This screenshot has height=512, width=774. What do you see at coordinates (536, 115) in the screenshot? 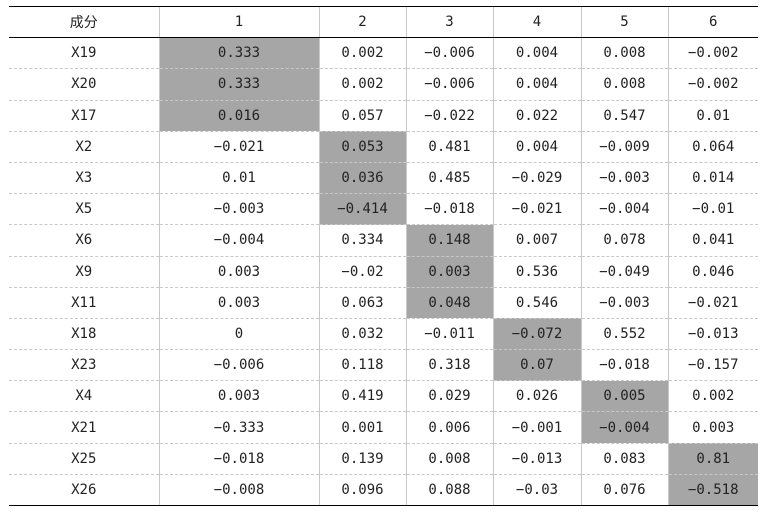
I see `value-cell: 0.022` at bounding box center [536, 115].